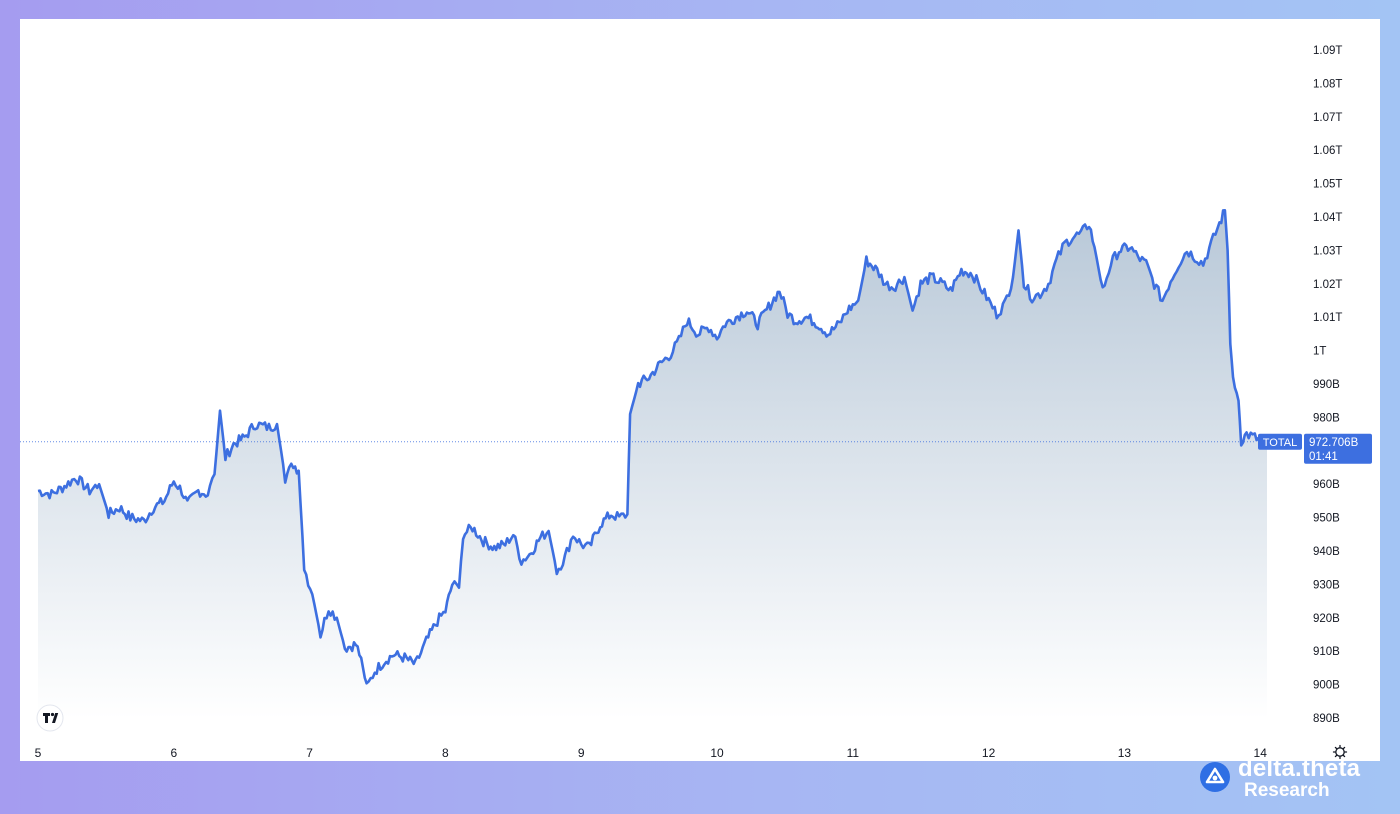  What do you see at coordinates (309, 753) in the screenshot?
I see `x-tick-label: 7` at bounding box center [309, 753].